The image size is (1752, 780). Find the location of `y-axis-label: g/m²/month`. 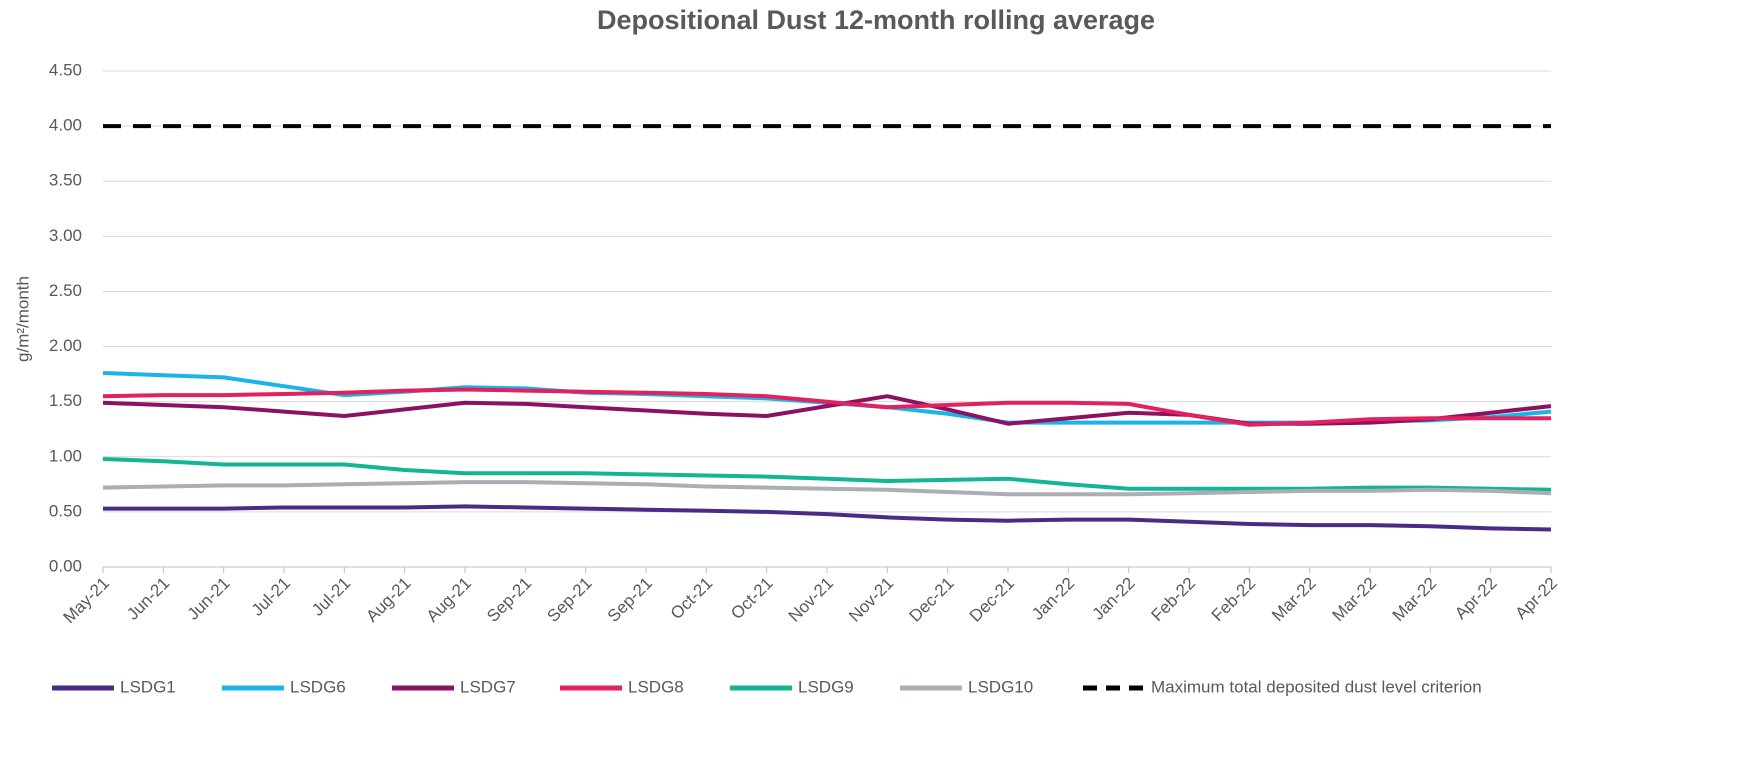

y-axis-label: g/m²/month is located at coordinates (22, 319).